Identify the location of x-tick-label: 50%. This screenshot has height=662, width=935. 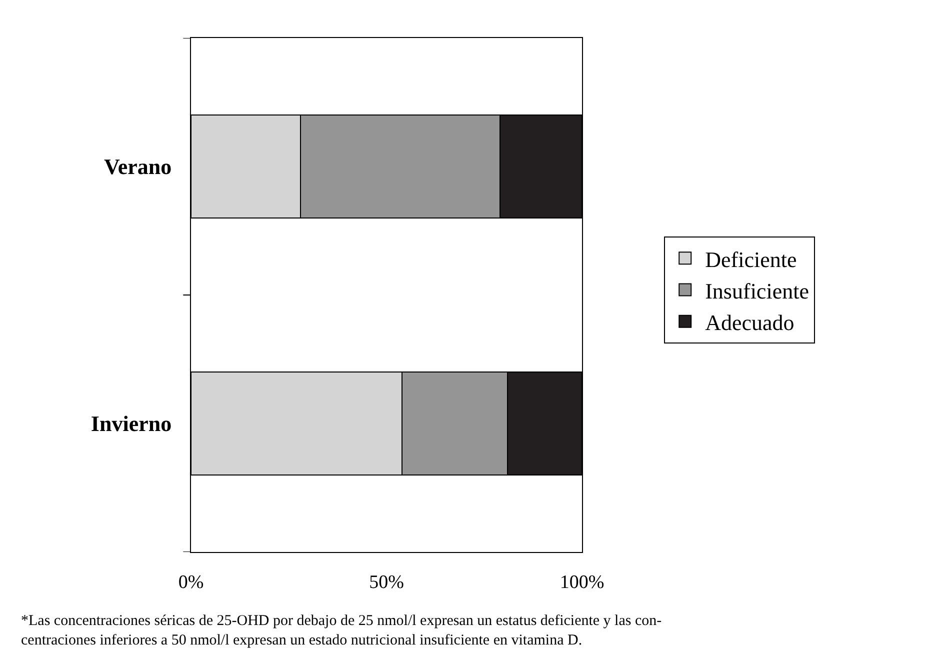
(386, 582).